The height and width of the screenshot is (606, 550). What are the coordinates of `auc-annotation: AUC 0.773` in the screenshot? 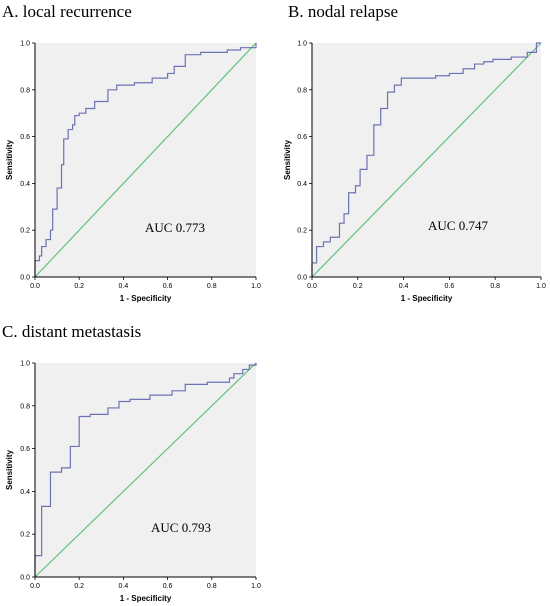 It's located at (175, 227).